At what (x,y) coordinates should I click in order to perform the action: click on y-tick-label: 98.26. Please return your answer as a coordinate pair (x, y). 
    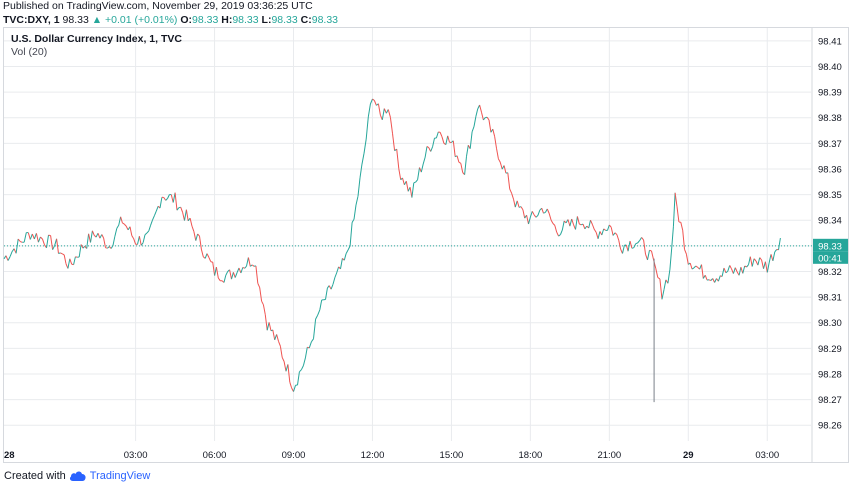
    Looking at the image, I should click on (830, 426).